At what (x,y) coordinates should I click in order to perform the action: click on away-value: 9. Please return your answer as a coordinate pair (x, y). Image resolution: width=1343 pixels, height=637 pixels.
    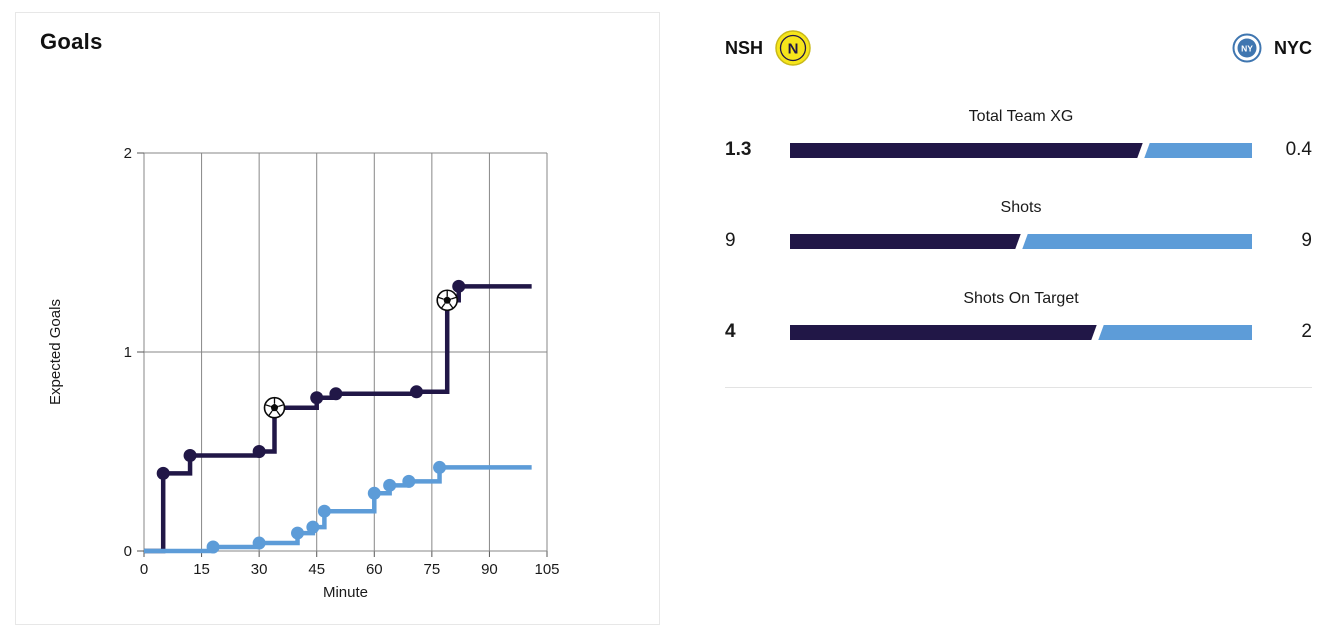
    Looking at the image, I should click on (1306, 240).